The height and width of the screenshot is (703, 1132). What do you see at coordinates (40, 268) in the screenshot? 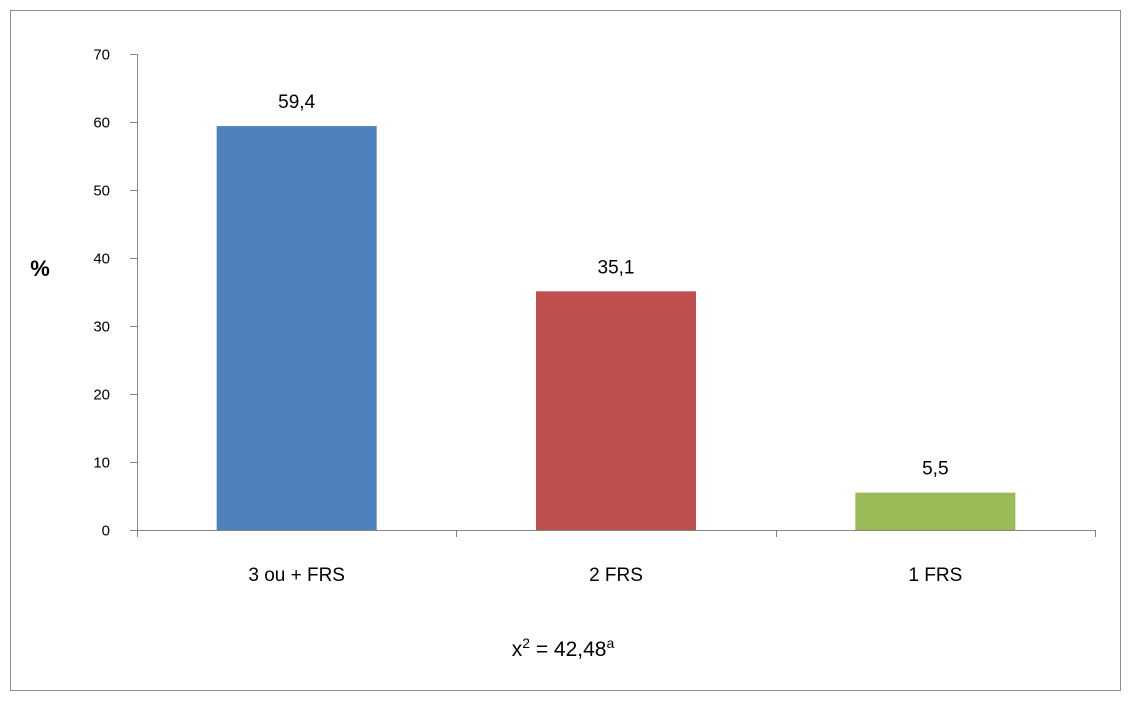
I see `y-axis-title: %` at bounding box center [40, 268].